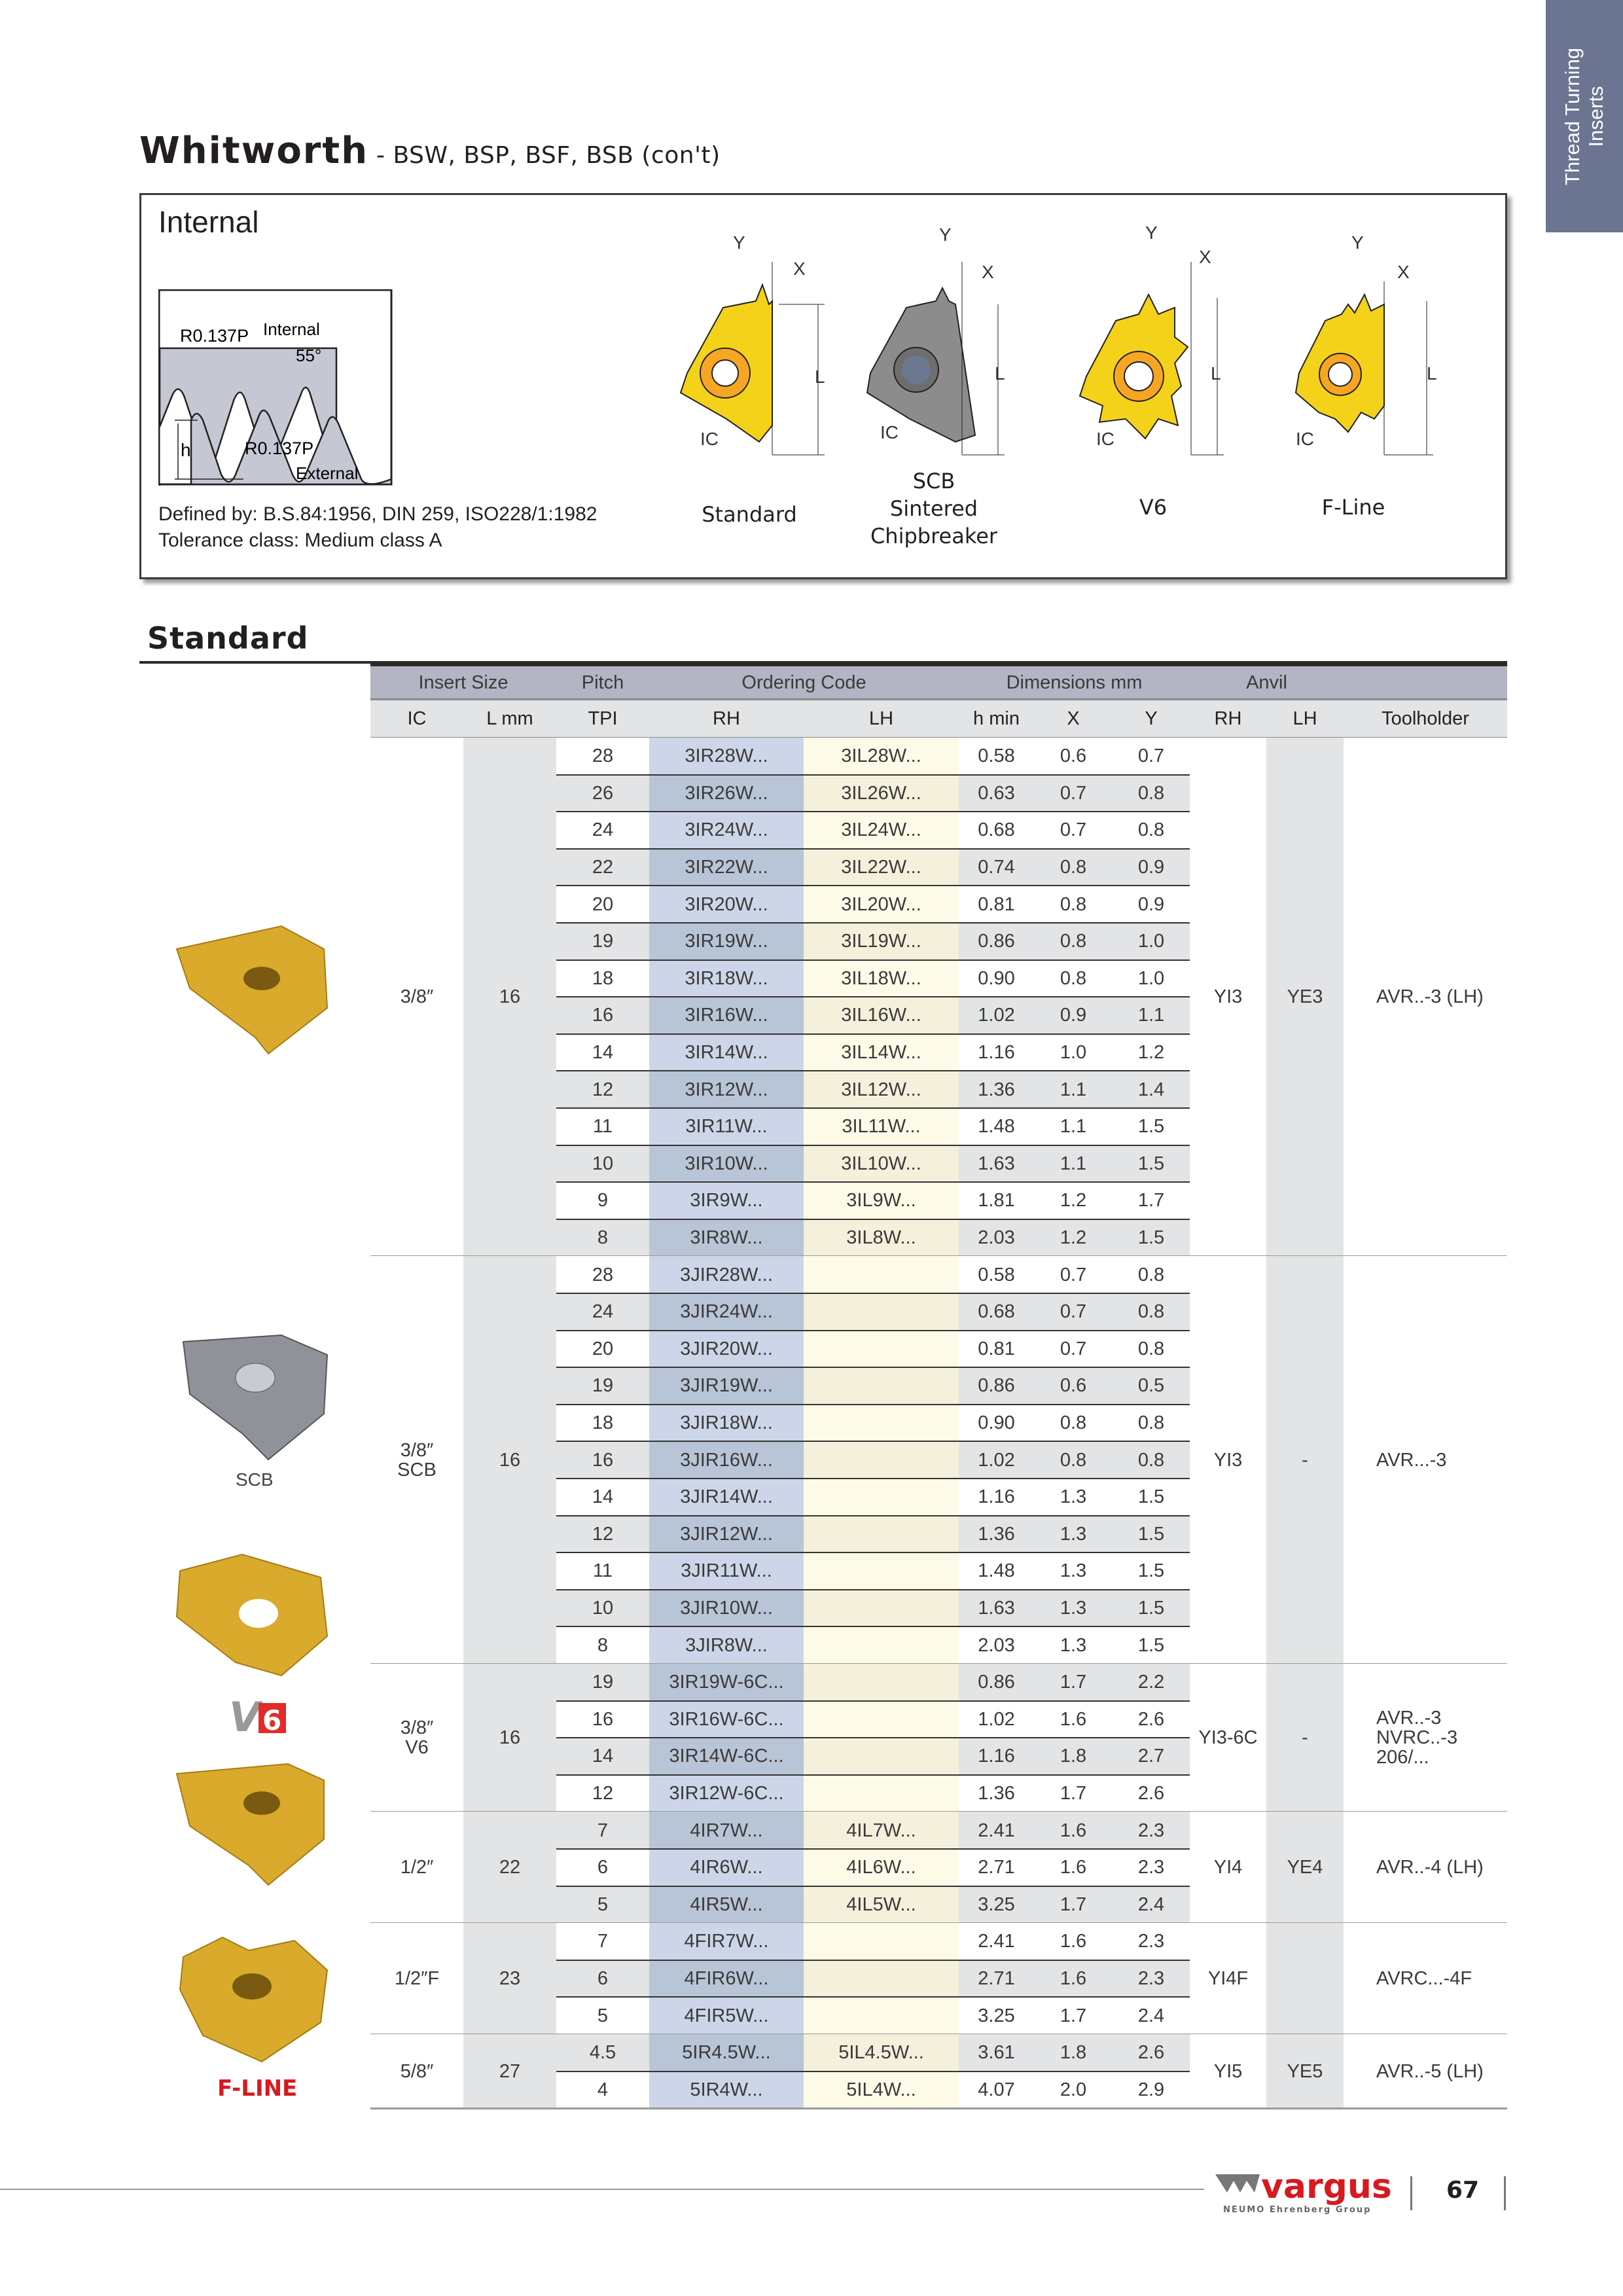 The height and width of the screenshot is (2296, 1623). Describe the element at coordinates (246, 1717) in the screenshot. I see `svg-text: V` at that location.